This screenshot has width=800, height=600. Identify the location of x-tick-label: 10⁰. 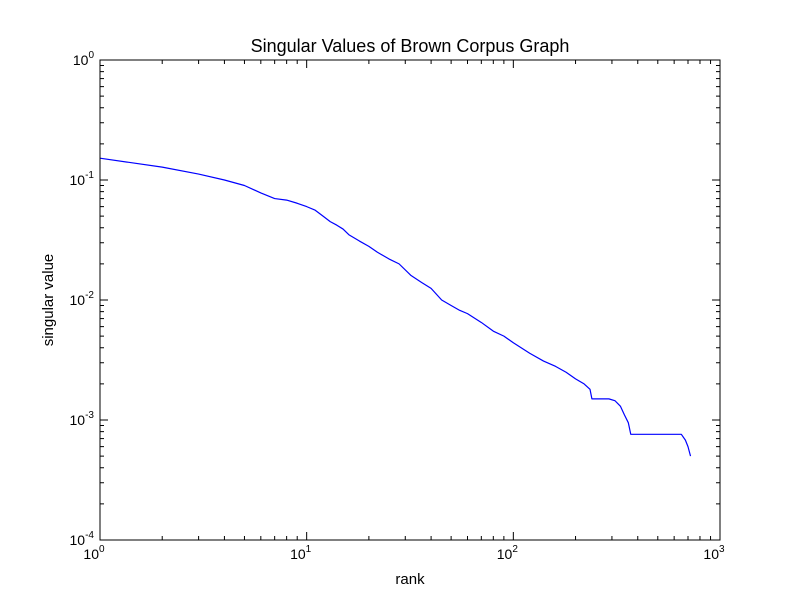
(94, 553).